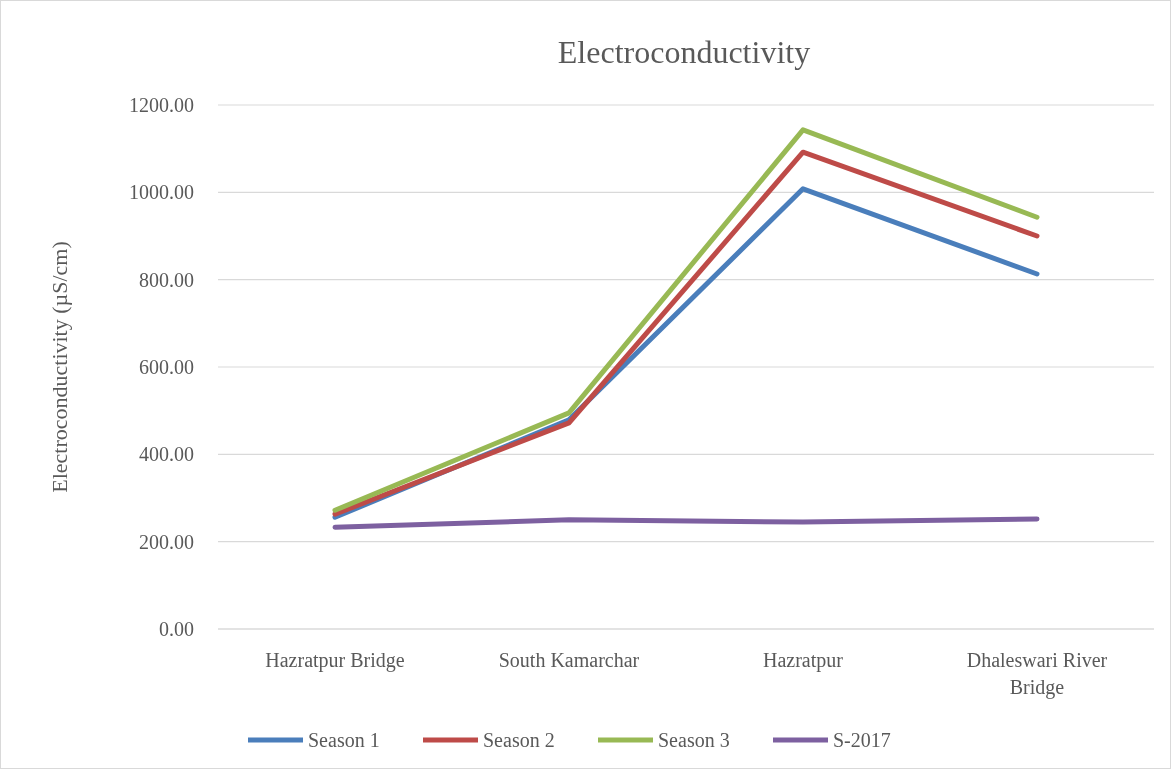 The image size is (1176, 769). Describe the element at coordinates (166, 454) in the screenshot. I see `y-tick-label: 400.00` at that location.